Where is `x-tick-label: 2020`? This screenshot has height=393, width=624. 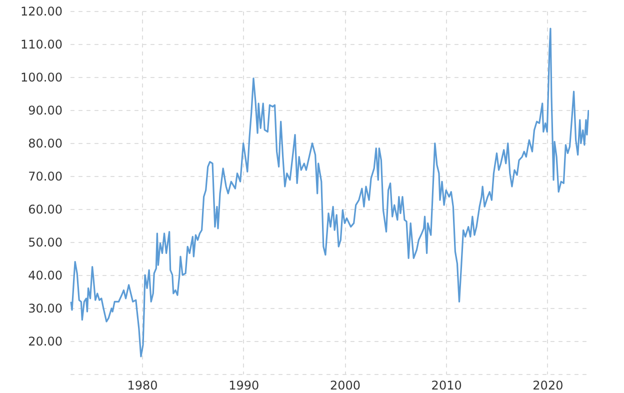
x-tick-label: 2020 is located at coordinates (548, 385).